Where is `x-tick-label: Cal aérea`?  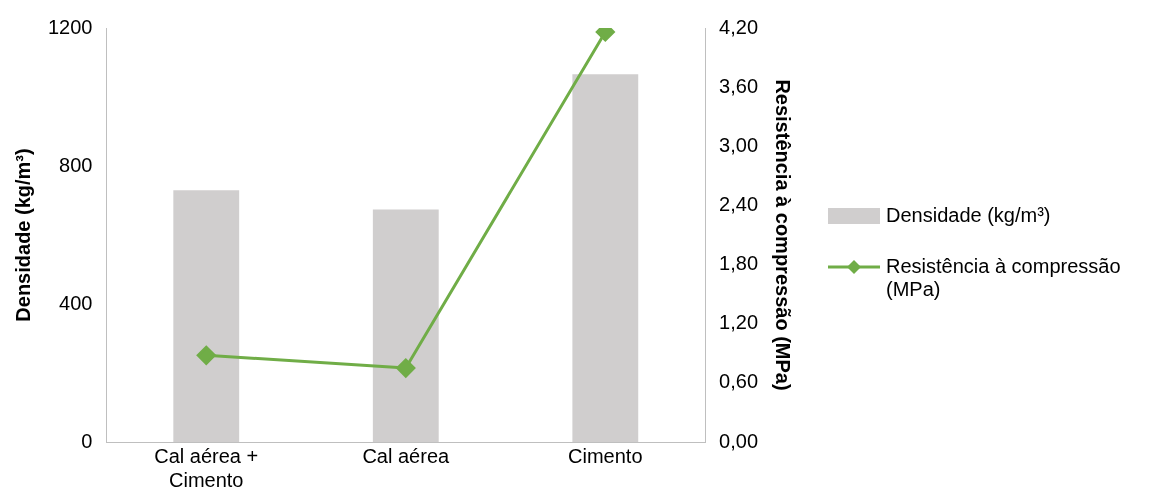 x-tick-label: Cal aérea is located at coordinates (406, 455).